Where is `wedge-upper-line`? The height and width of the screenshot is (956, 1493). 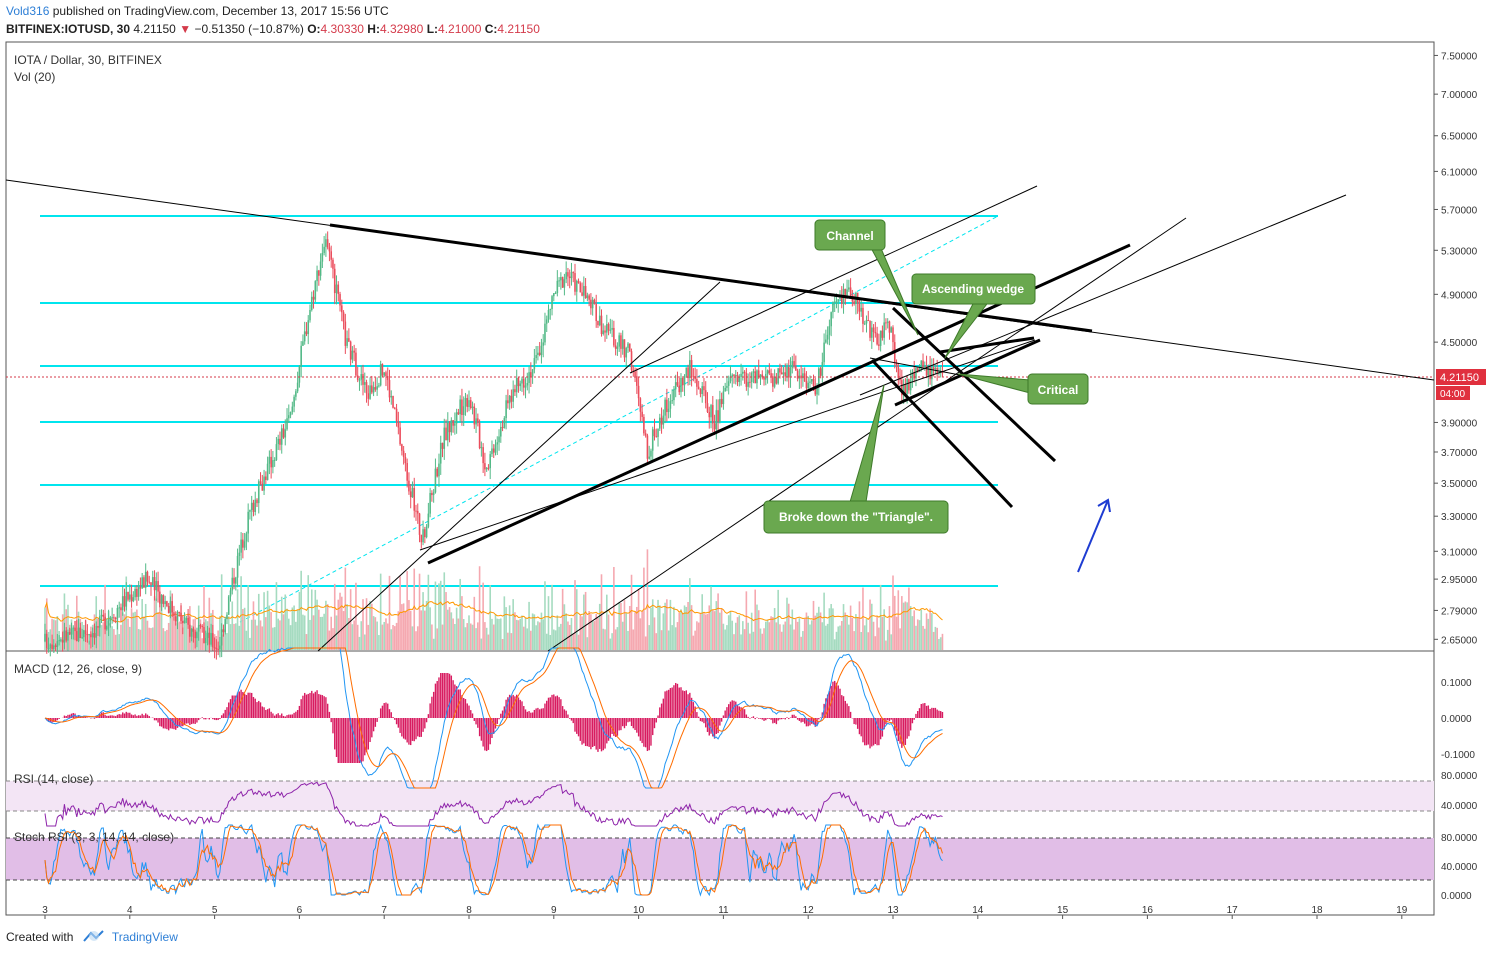 wedge-upper-line is located at coordinates (987, 345).